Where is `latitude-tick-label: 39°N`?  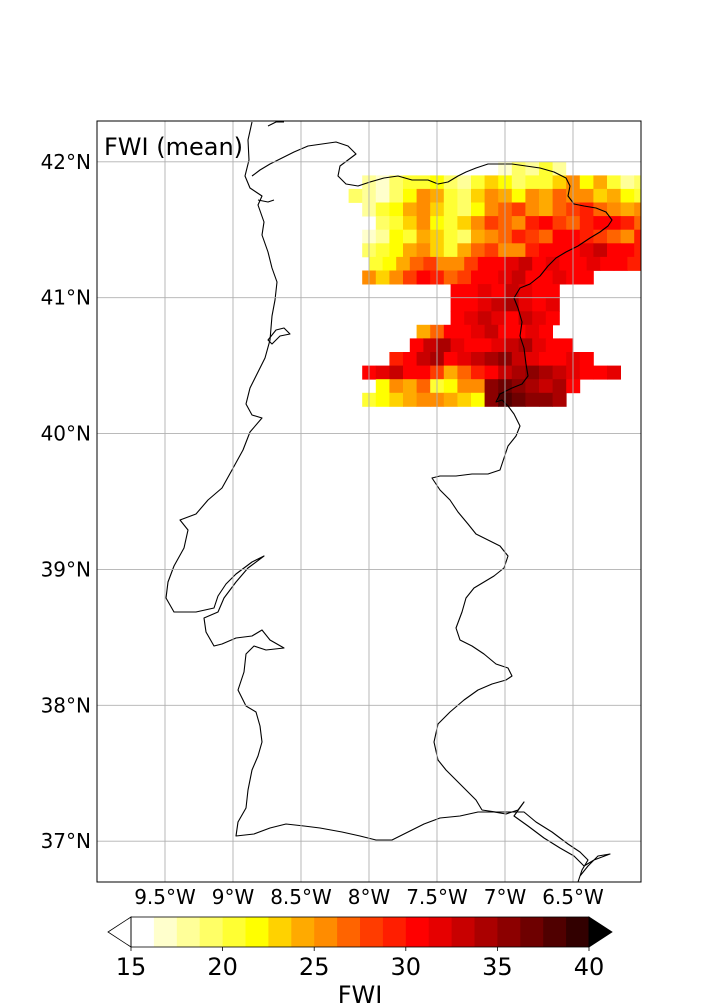
latitude-tick-label: 39°N is located at coordinates (66, 569).